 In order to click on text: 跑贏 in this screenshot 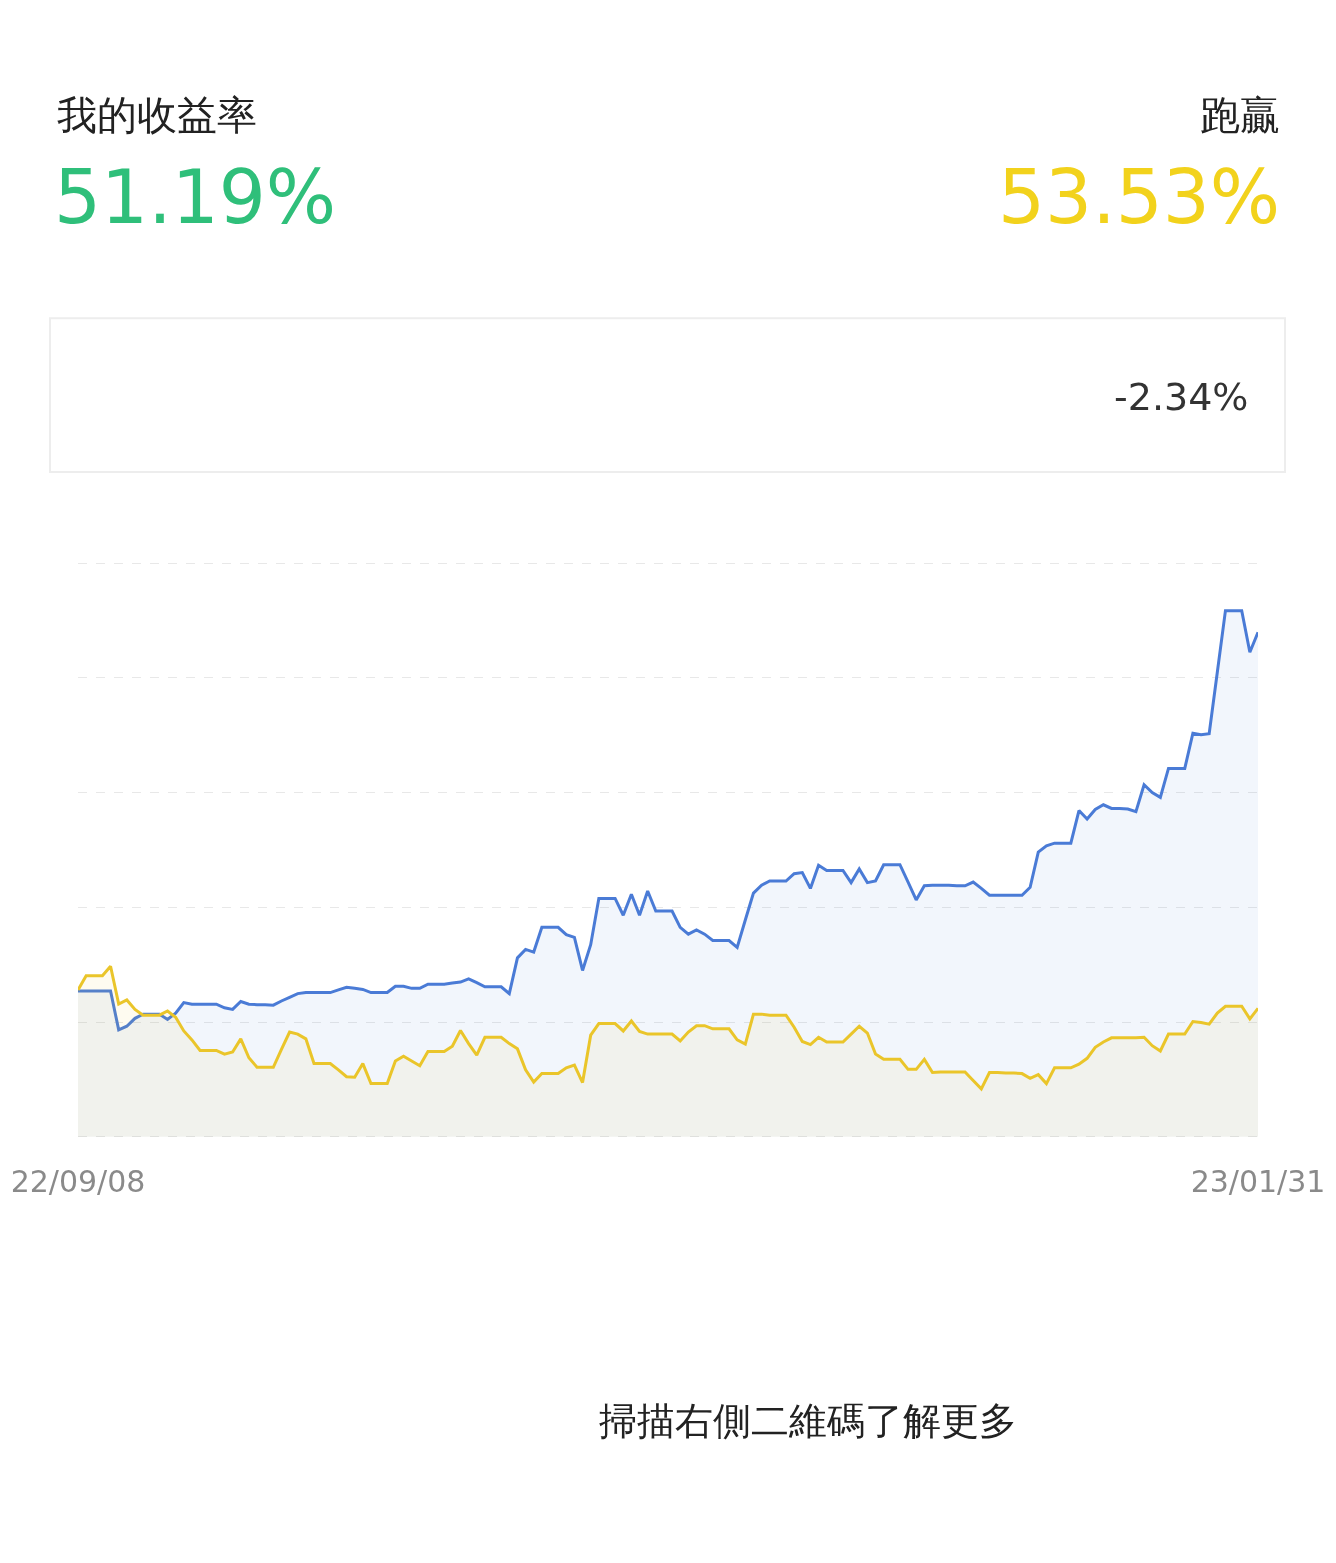, I will do `click(1240, 115)`.